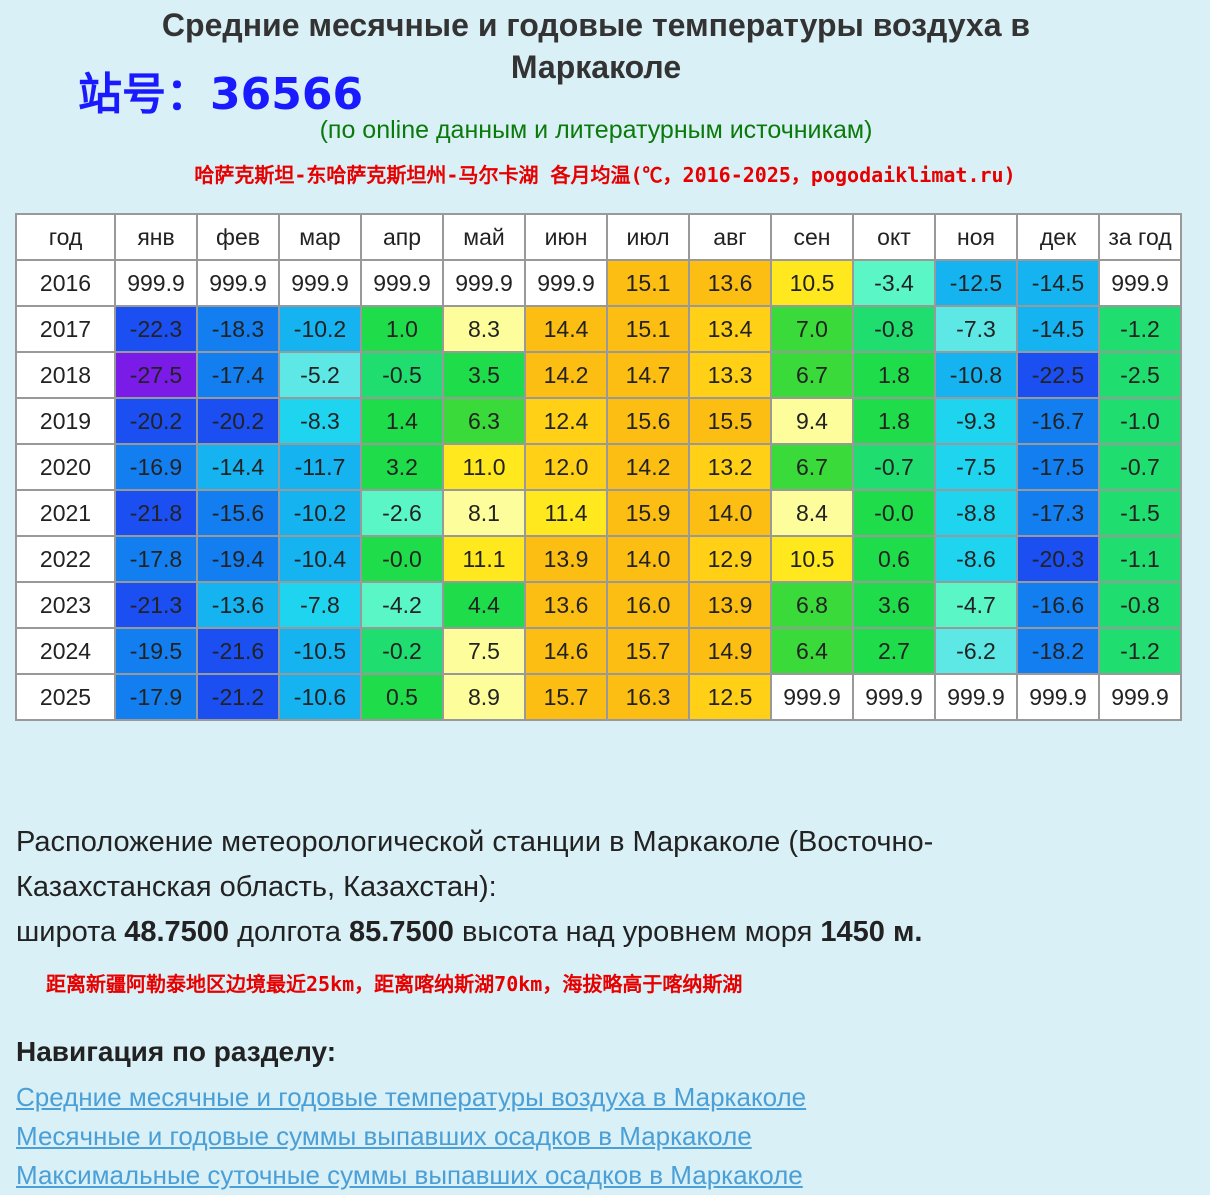 This screenshot has width=1210, height=1195. What do you see at coordinates (65, 697) in the screenshot?
I see `year-cell: 2025` at bounding box center [65, 697].